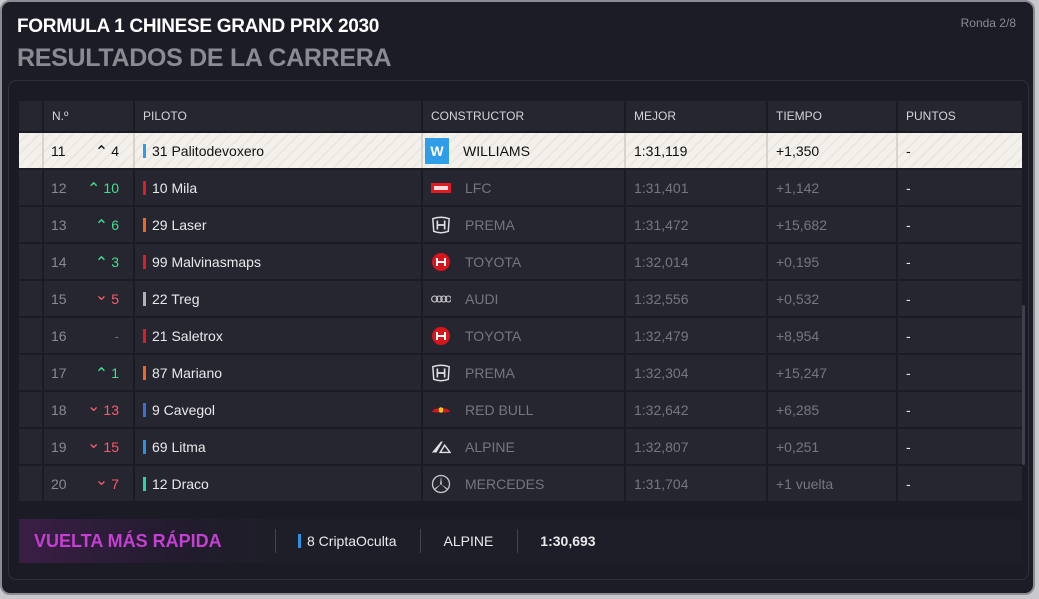  I want to click on position-number: 14, so click(59, 261).